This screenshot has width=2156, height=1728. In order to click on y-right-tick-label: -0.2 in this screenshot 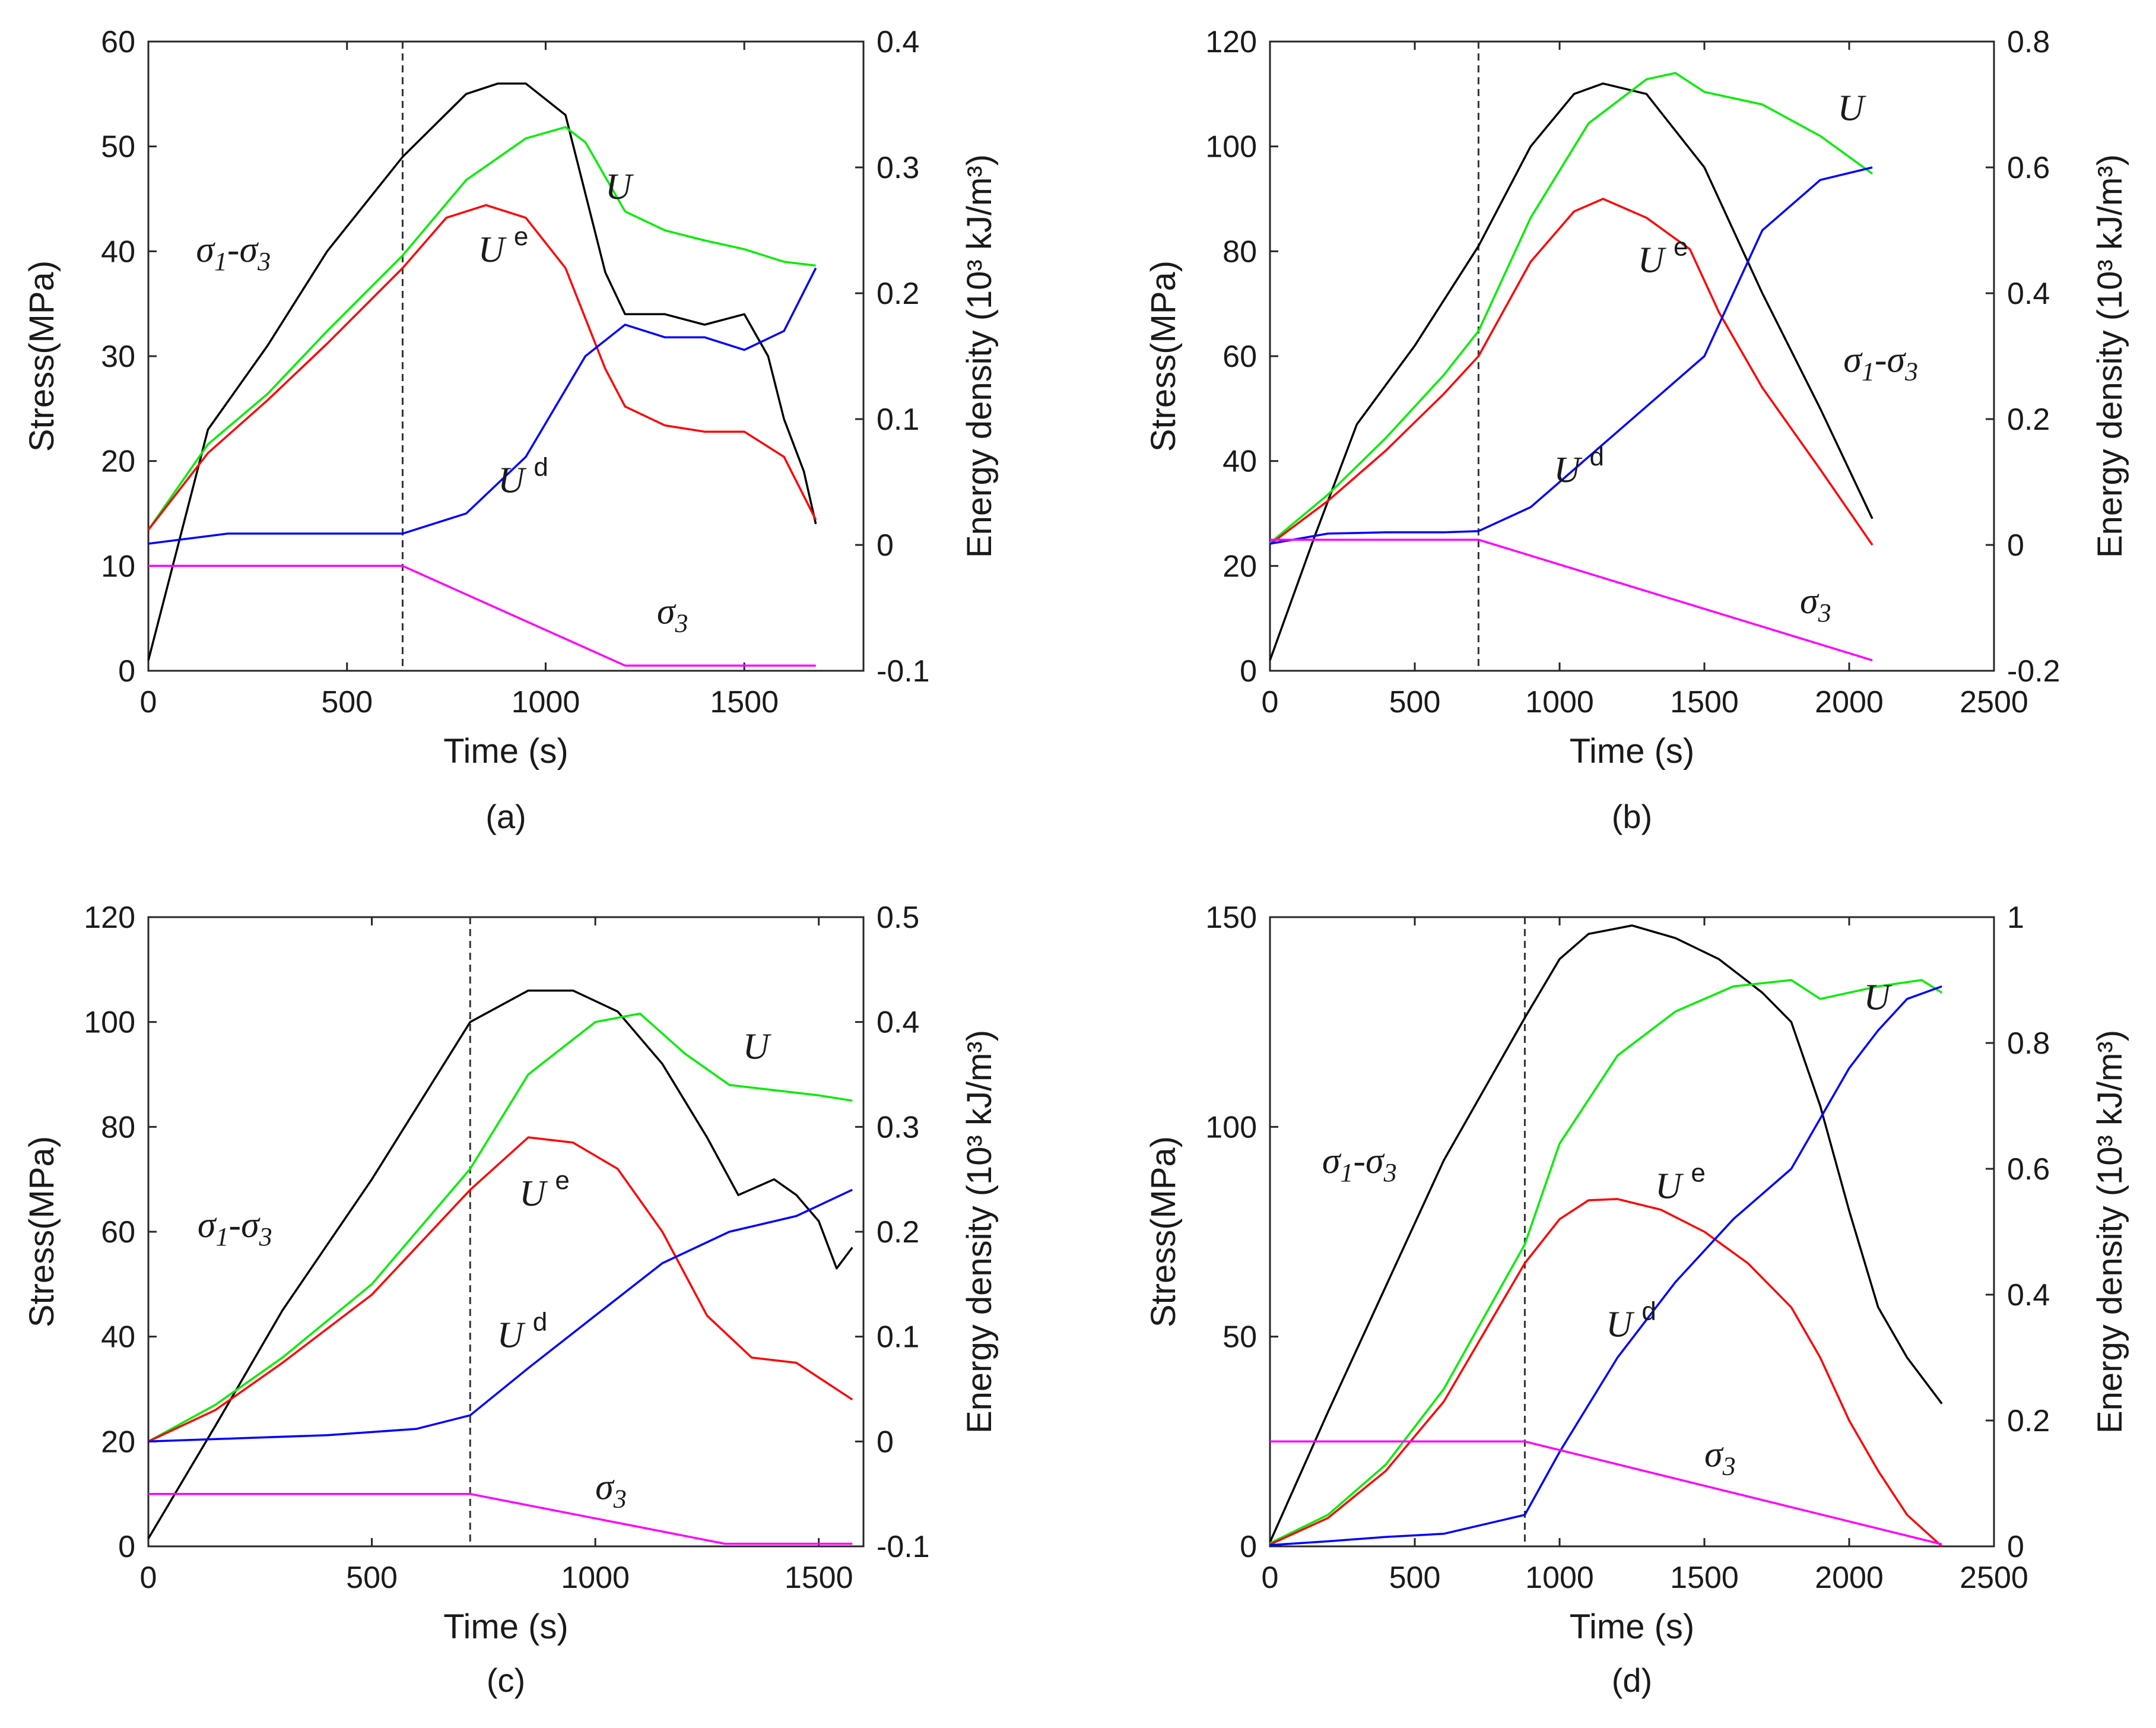, I will do `click(2033, 671)`.